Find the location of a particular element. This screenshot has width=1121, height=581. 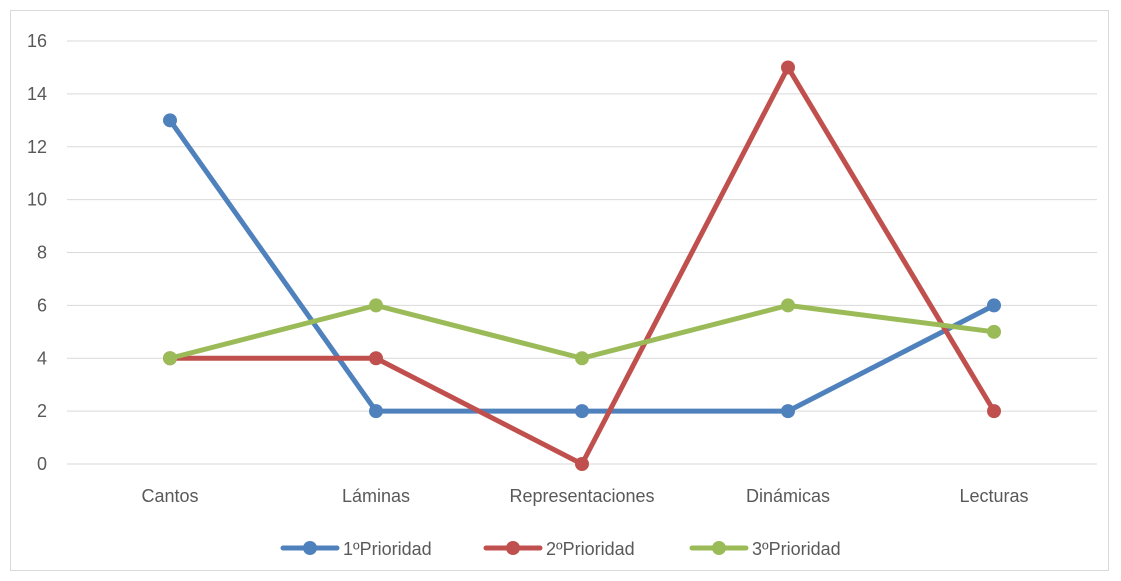

legend-entry: 2ºPrioridad is located at coordinates (559, 549).